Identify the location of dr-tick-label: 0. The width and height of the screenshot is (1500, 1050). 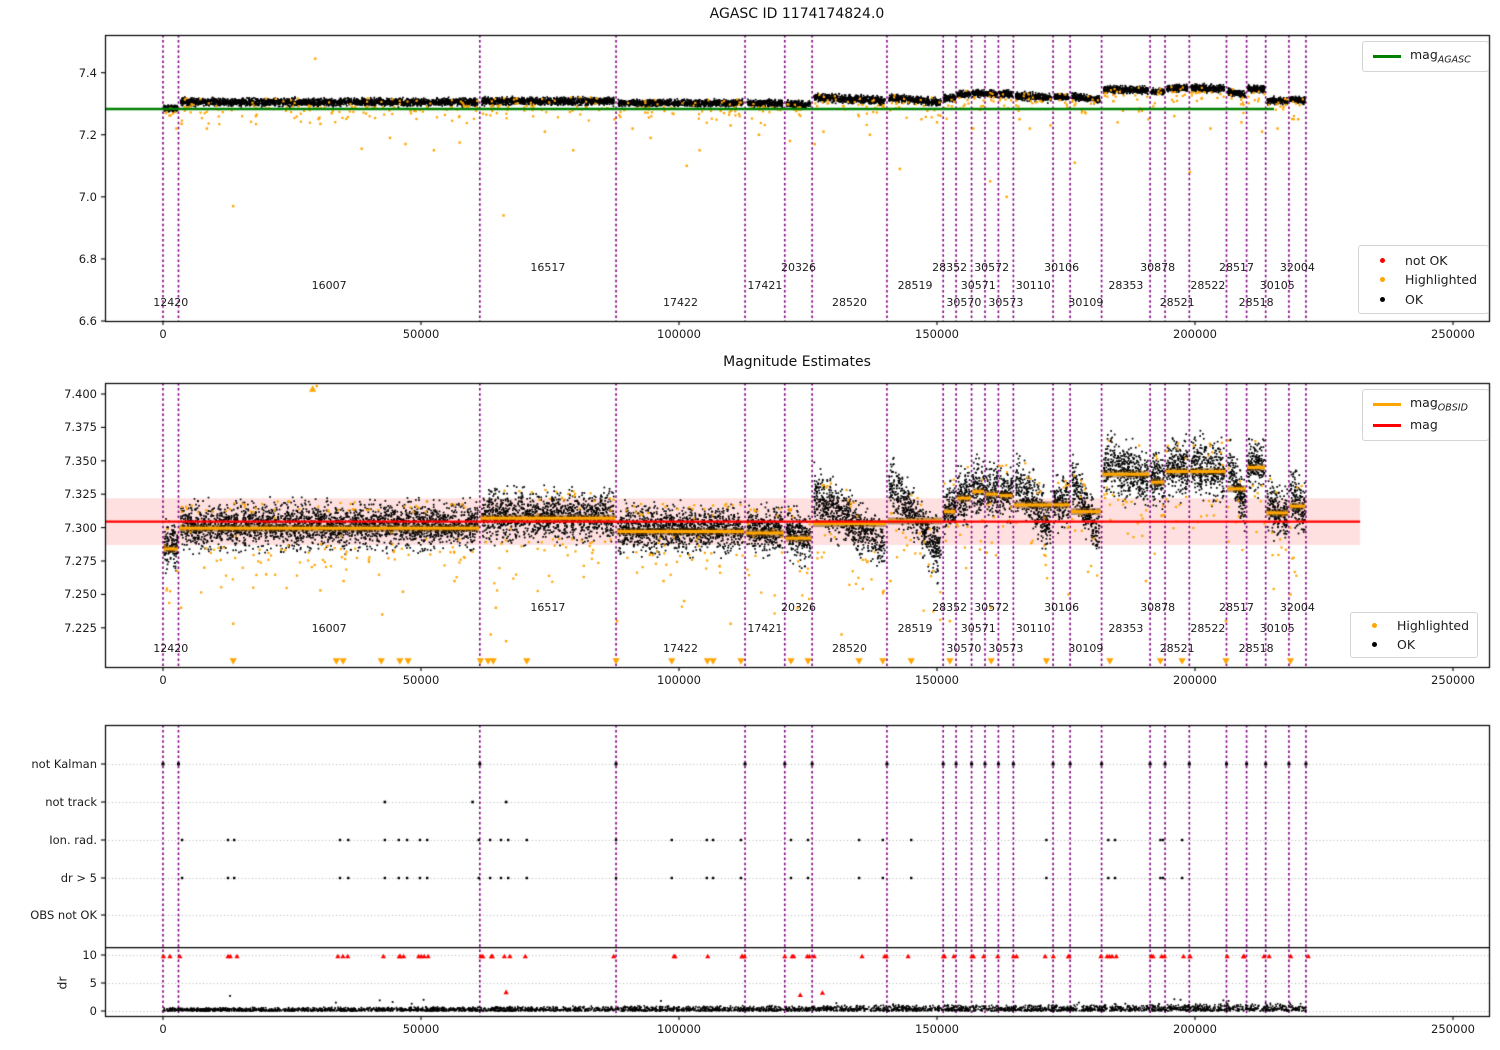
(93, 1011).